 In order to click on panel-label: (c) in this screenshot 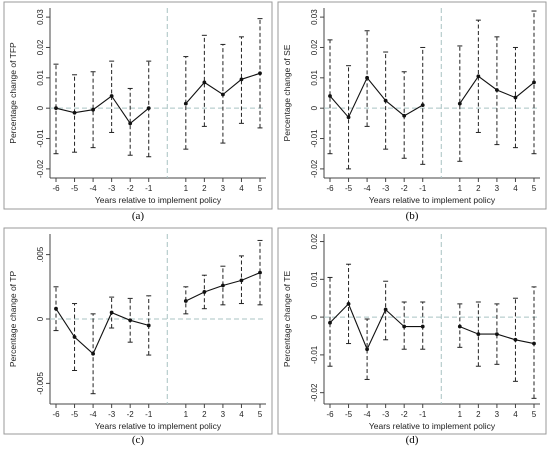, I will do `click(138, 440)`.